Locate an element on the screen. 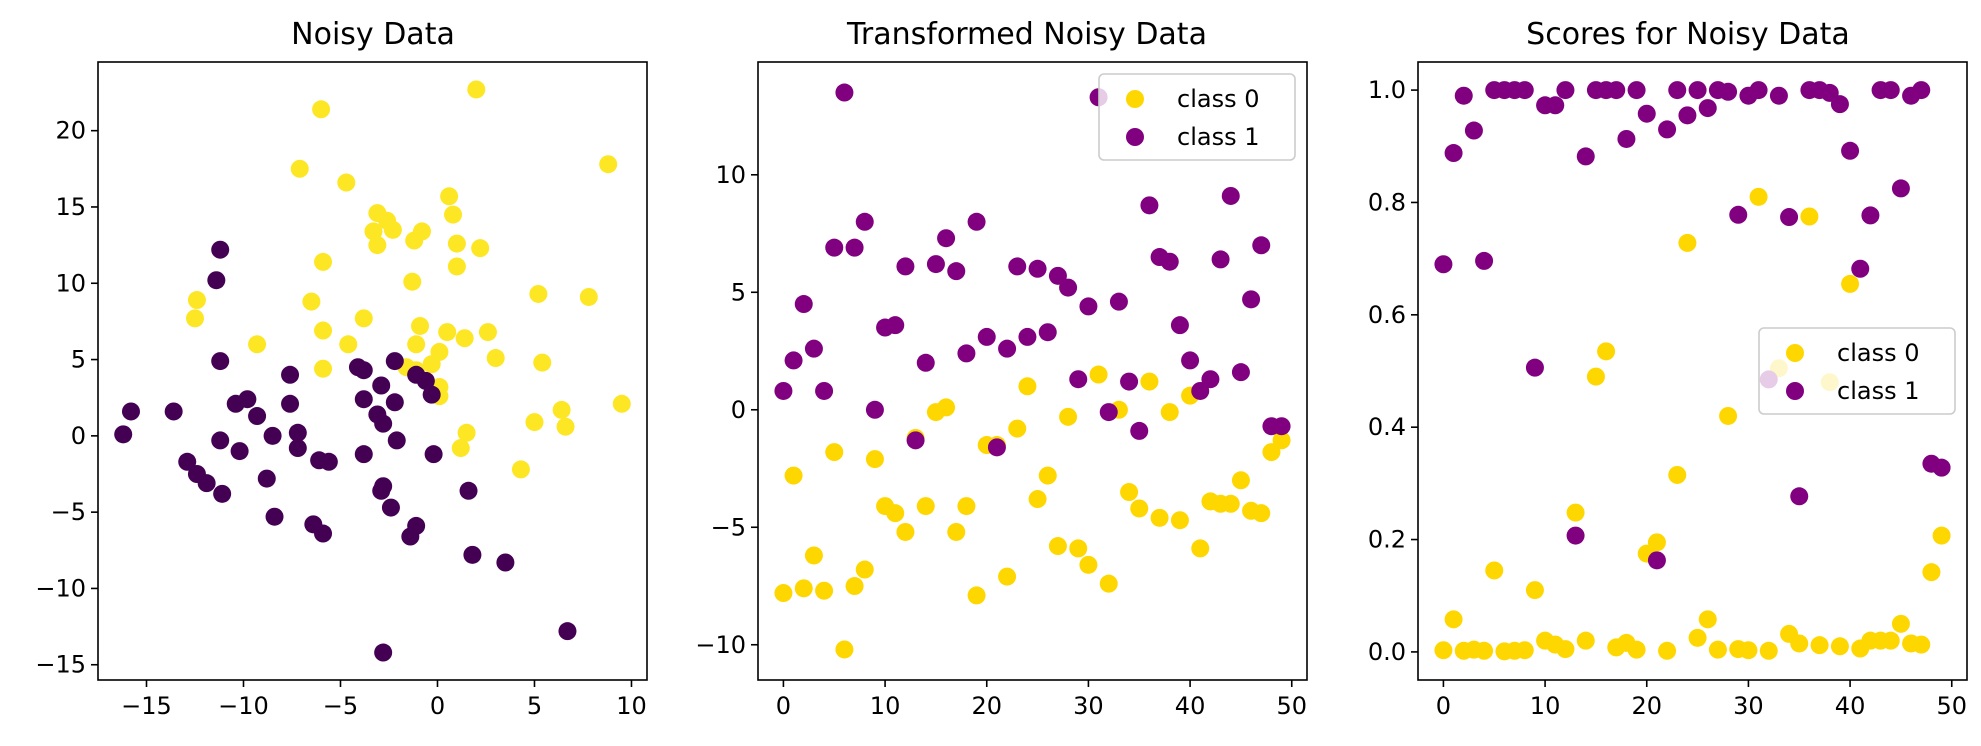  legend: class 0 class 1 is located at coordinates (1197, 117).